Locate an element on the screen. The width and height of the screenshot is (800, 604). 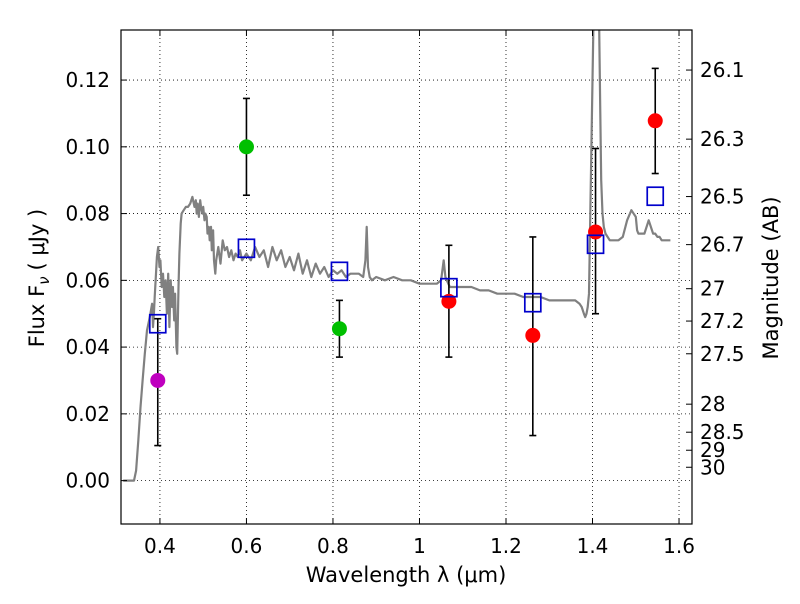
y-tick-label: 0.00 is located at coordinates (87, 481).